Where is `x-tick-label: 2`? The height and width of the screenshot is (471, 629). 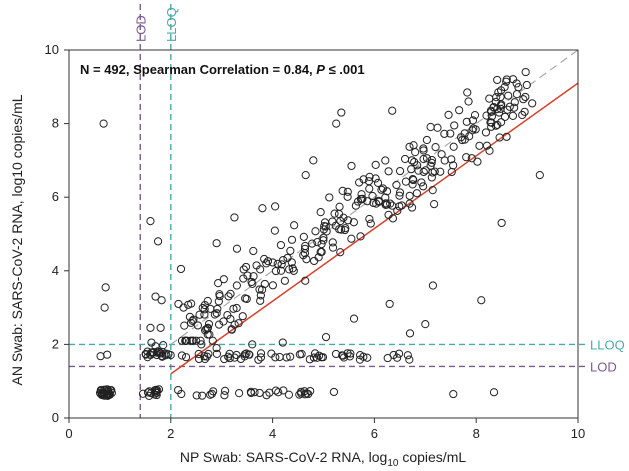 x-tick-label: 2 is located at coordinates (170, 433).